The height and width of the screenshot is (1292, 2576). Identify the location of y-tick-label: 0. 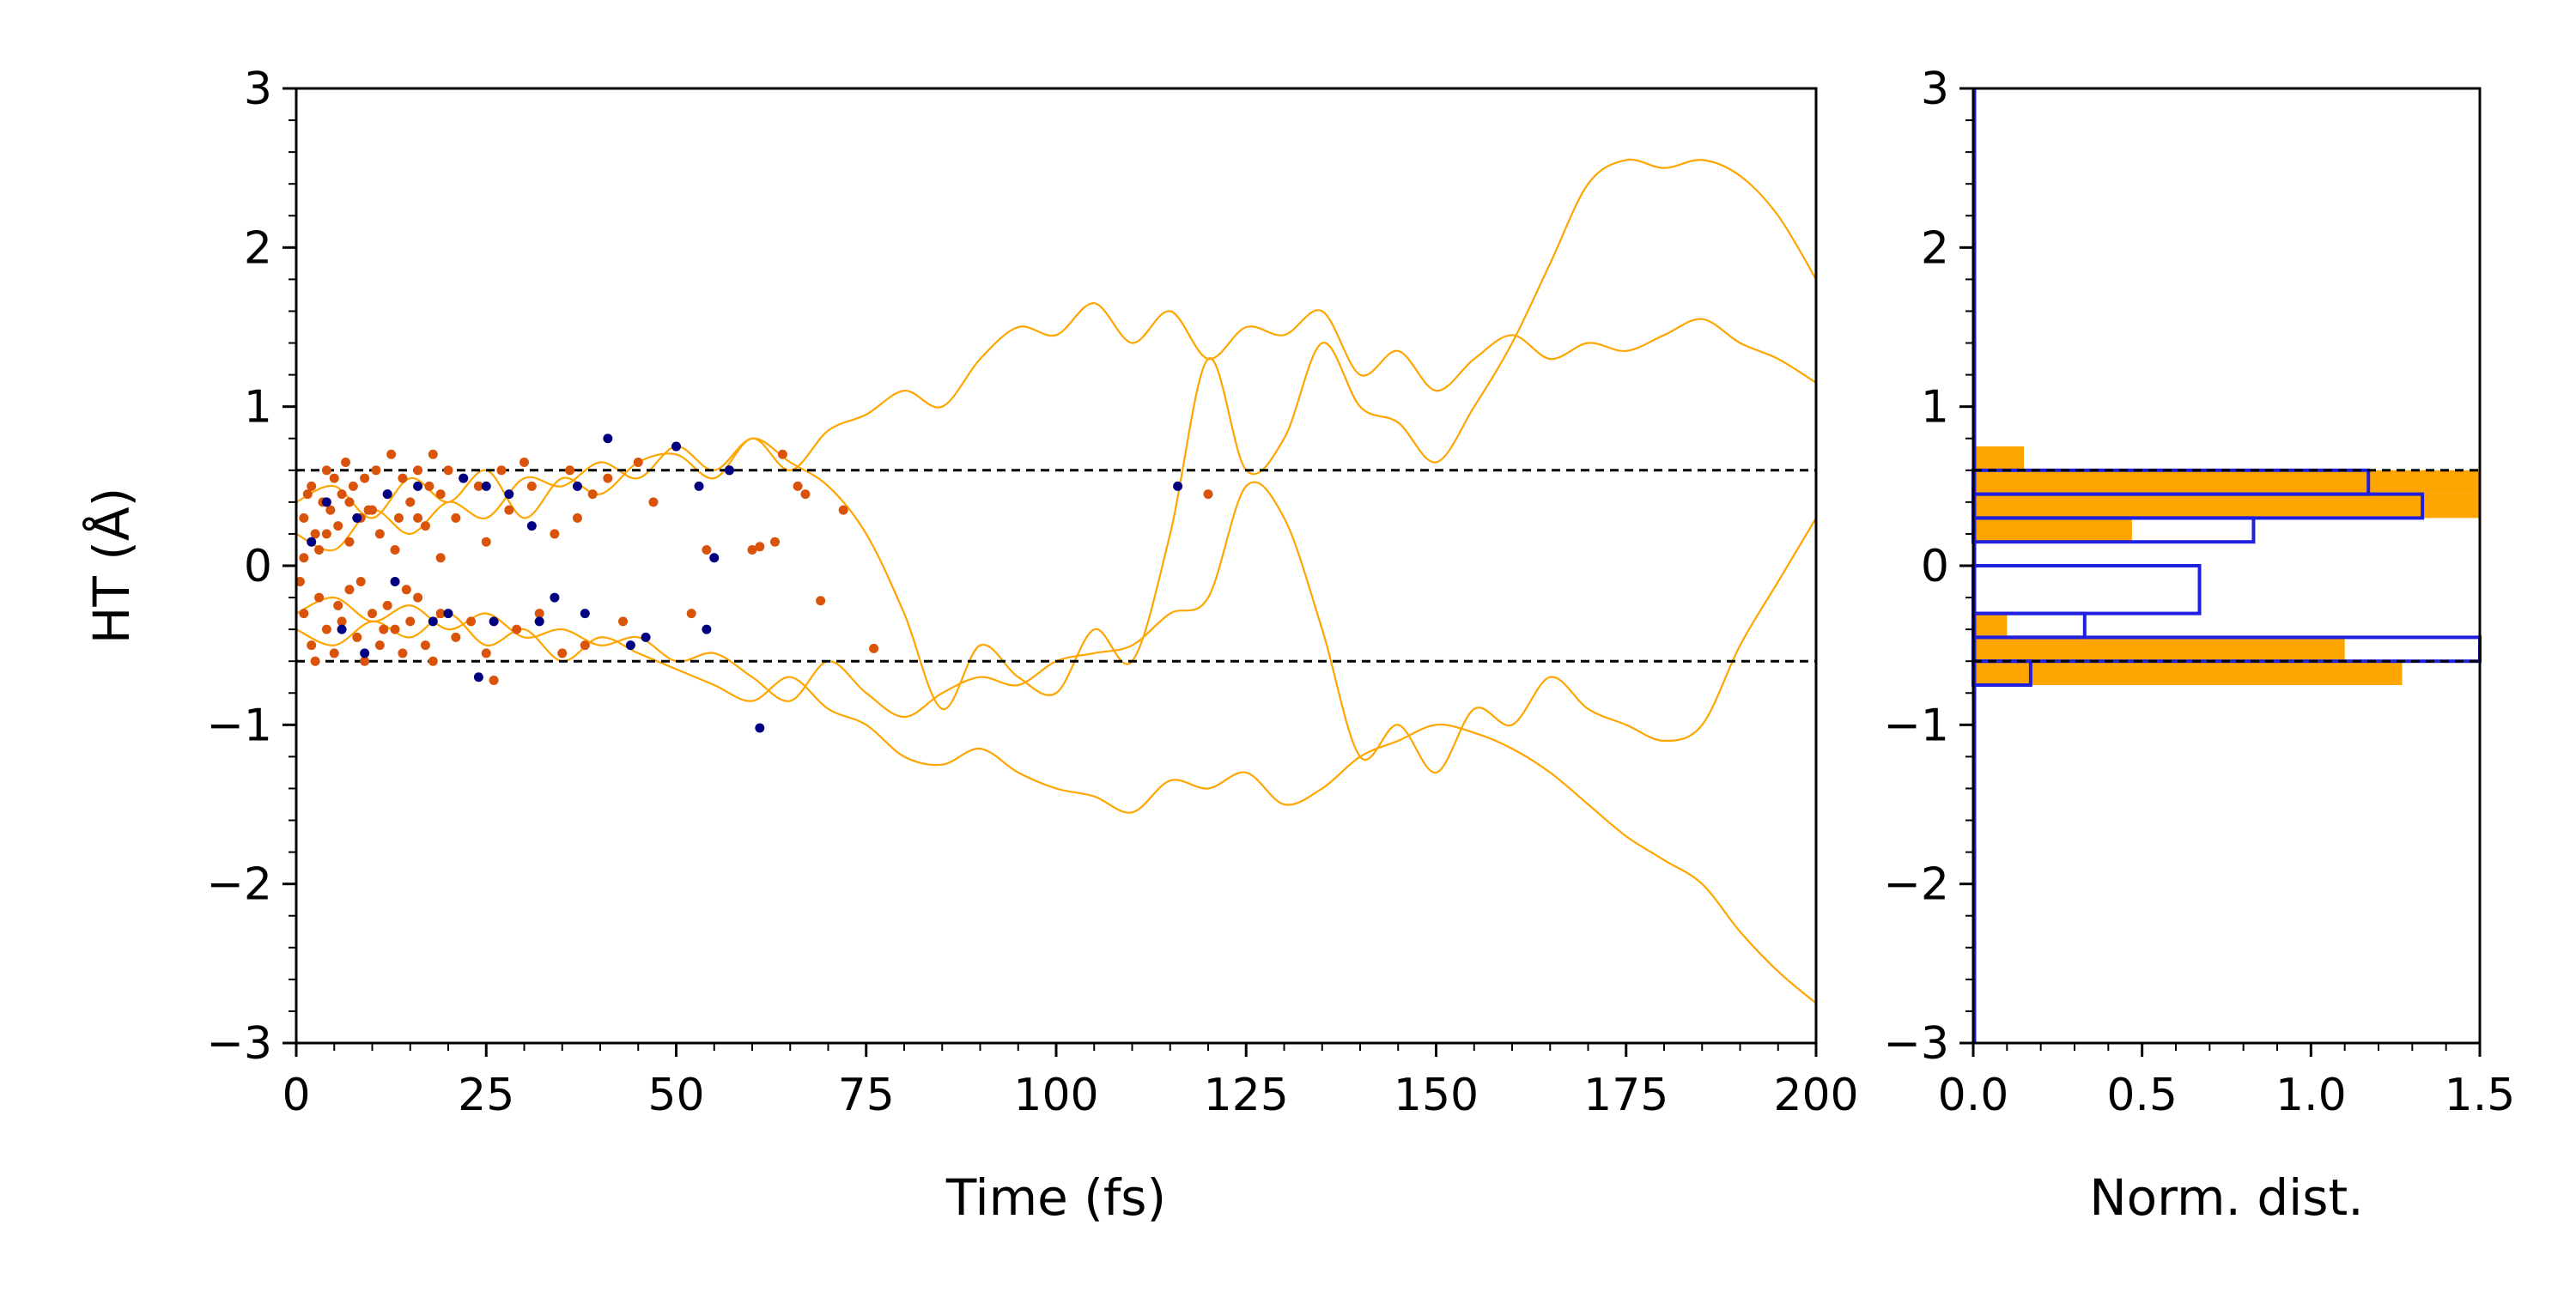
(258, 566).